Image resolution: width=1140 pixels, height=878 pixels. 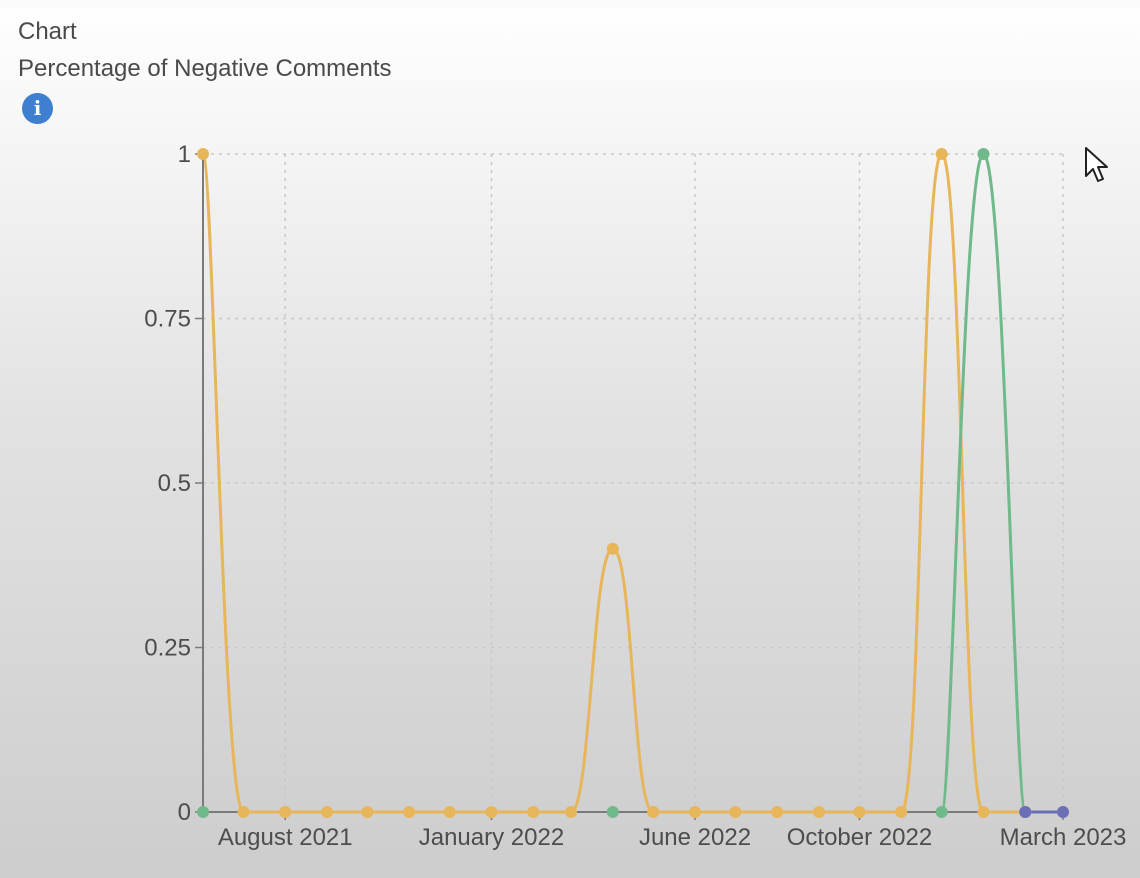 I want to click on x-tick-label: June 2022, so click(x=695, y=837).